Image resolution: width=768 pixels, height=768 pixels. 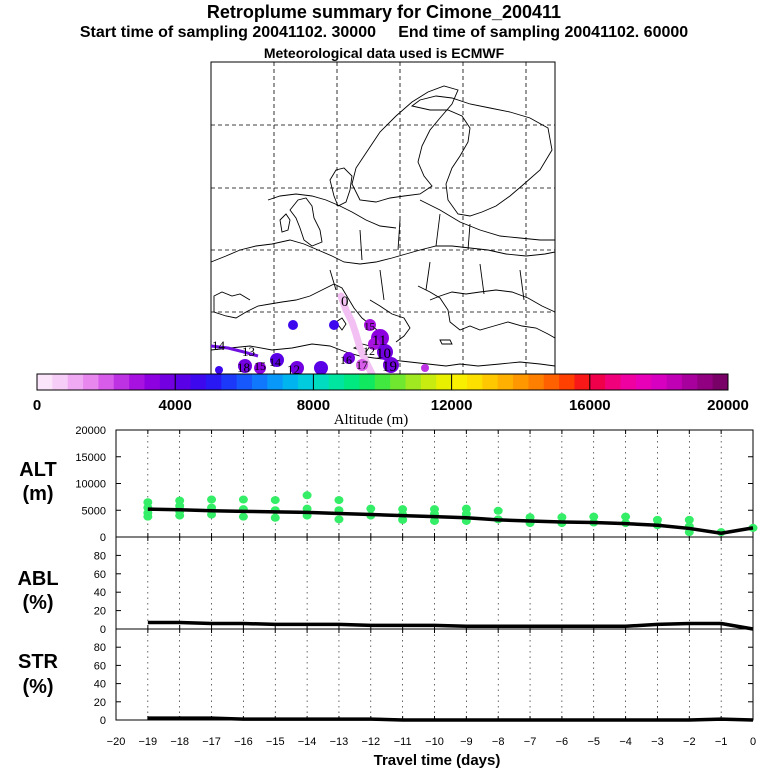 What do you see at coordinates (369, 351) in the screenshot?
I see `plume-label: 12` at bounding box center [369, 351].